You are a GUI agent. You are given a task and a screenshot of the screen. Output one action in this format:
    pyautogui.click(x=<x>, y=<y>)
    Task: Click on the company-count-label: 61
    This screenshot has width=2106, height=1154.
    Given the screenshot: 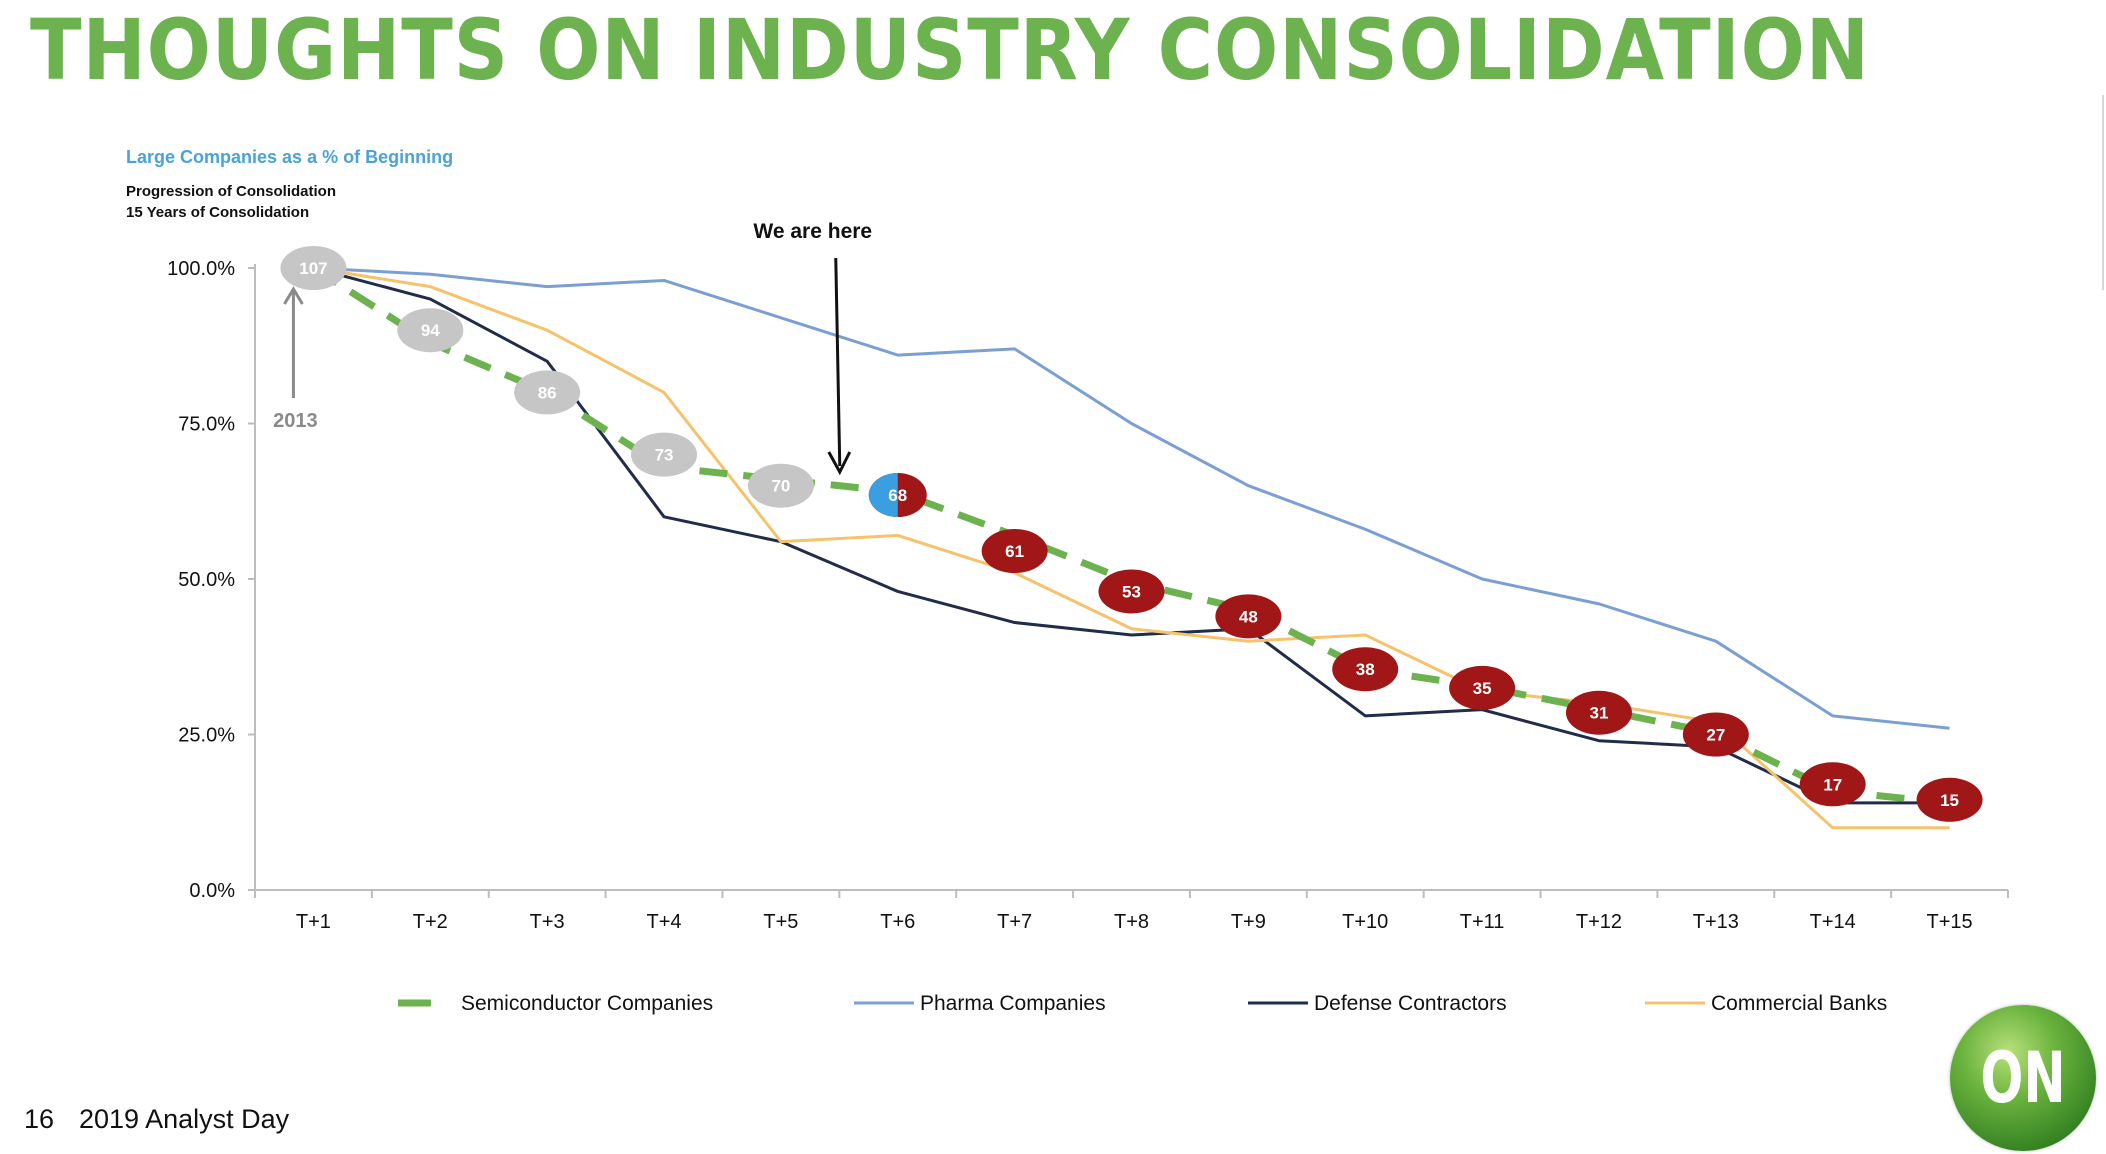 What is the action you would take?
    pyautogui.click(x=1014, y=551)
    